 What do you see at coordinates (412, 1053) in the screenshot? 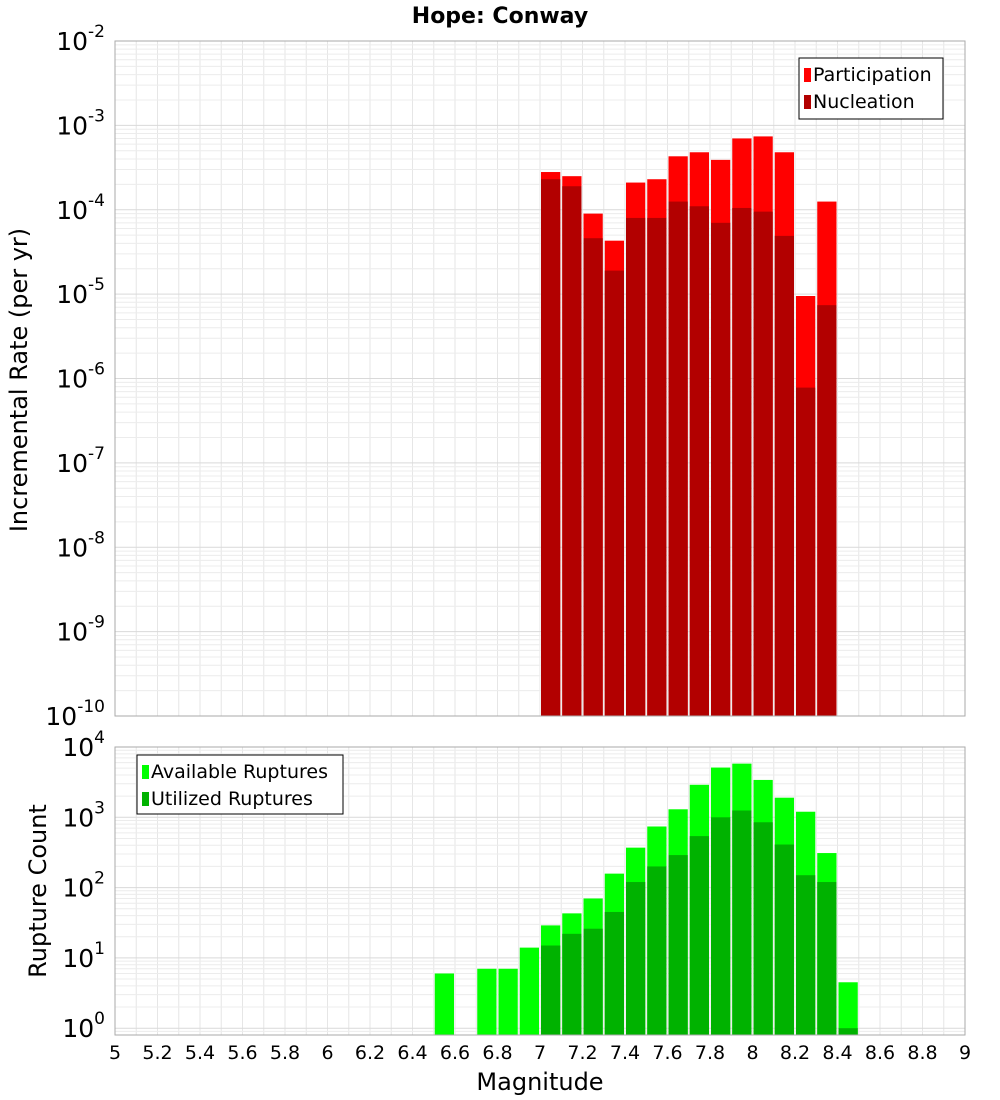
I see `x-tick: 6.4` at bounding box center [412, 1053].